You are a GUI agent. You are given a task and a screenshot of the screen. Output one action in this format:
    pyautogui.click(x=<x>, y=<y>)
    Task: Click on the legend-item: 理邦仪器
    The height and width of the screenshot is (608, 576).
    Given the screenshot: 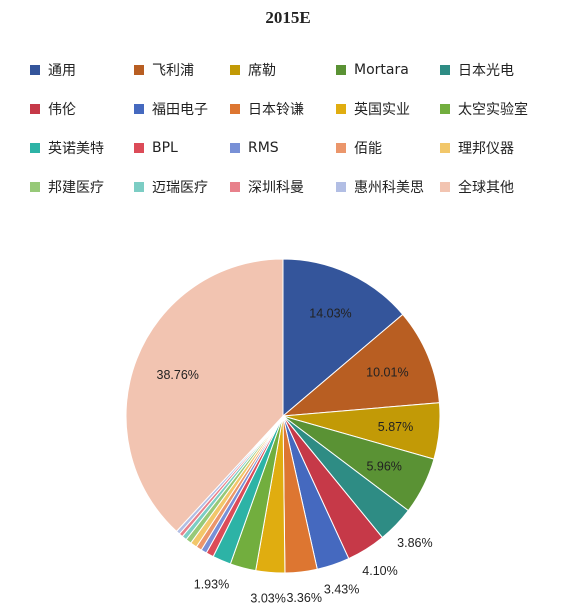 What is the action you would take?
    pyautogui.click(x=477, y=148)
    